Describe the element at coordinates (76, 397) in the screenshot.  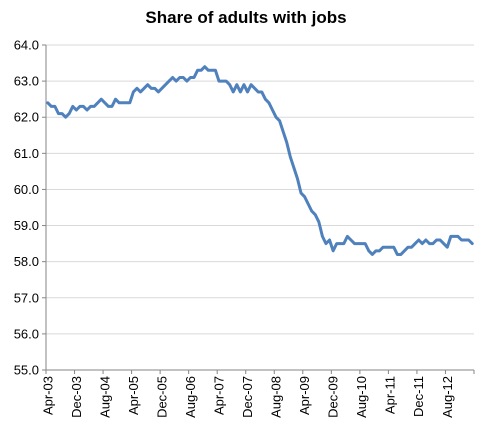
I see `x-tick-label-Dec-03: Dec-03` at that location.